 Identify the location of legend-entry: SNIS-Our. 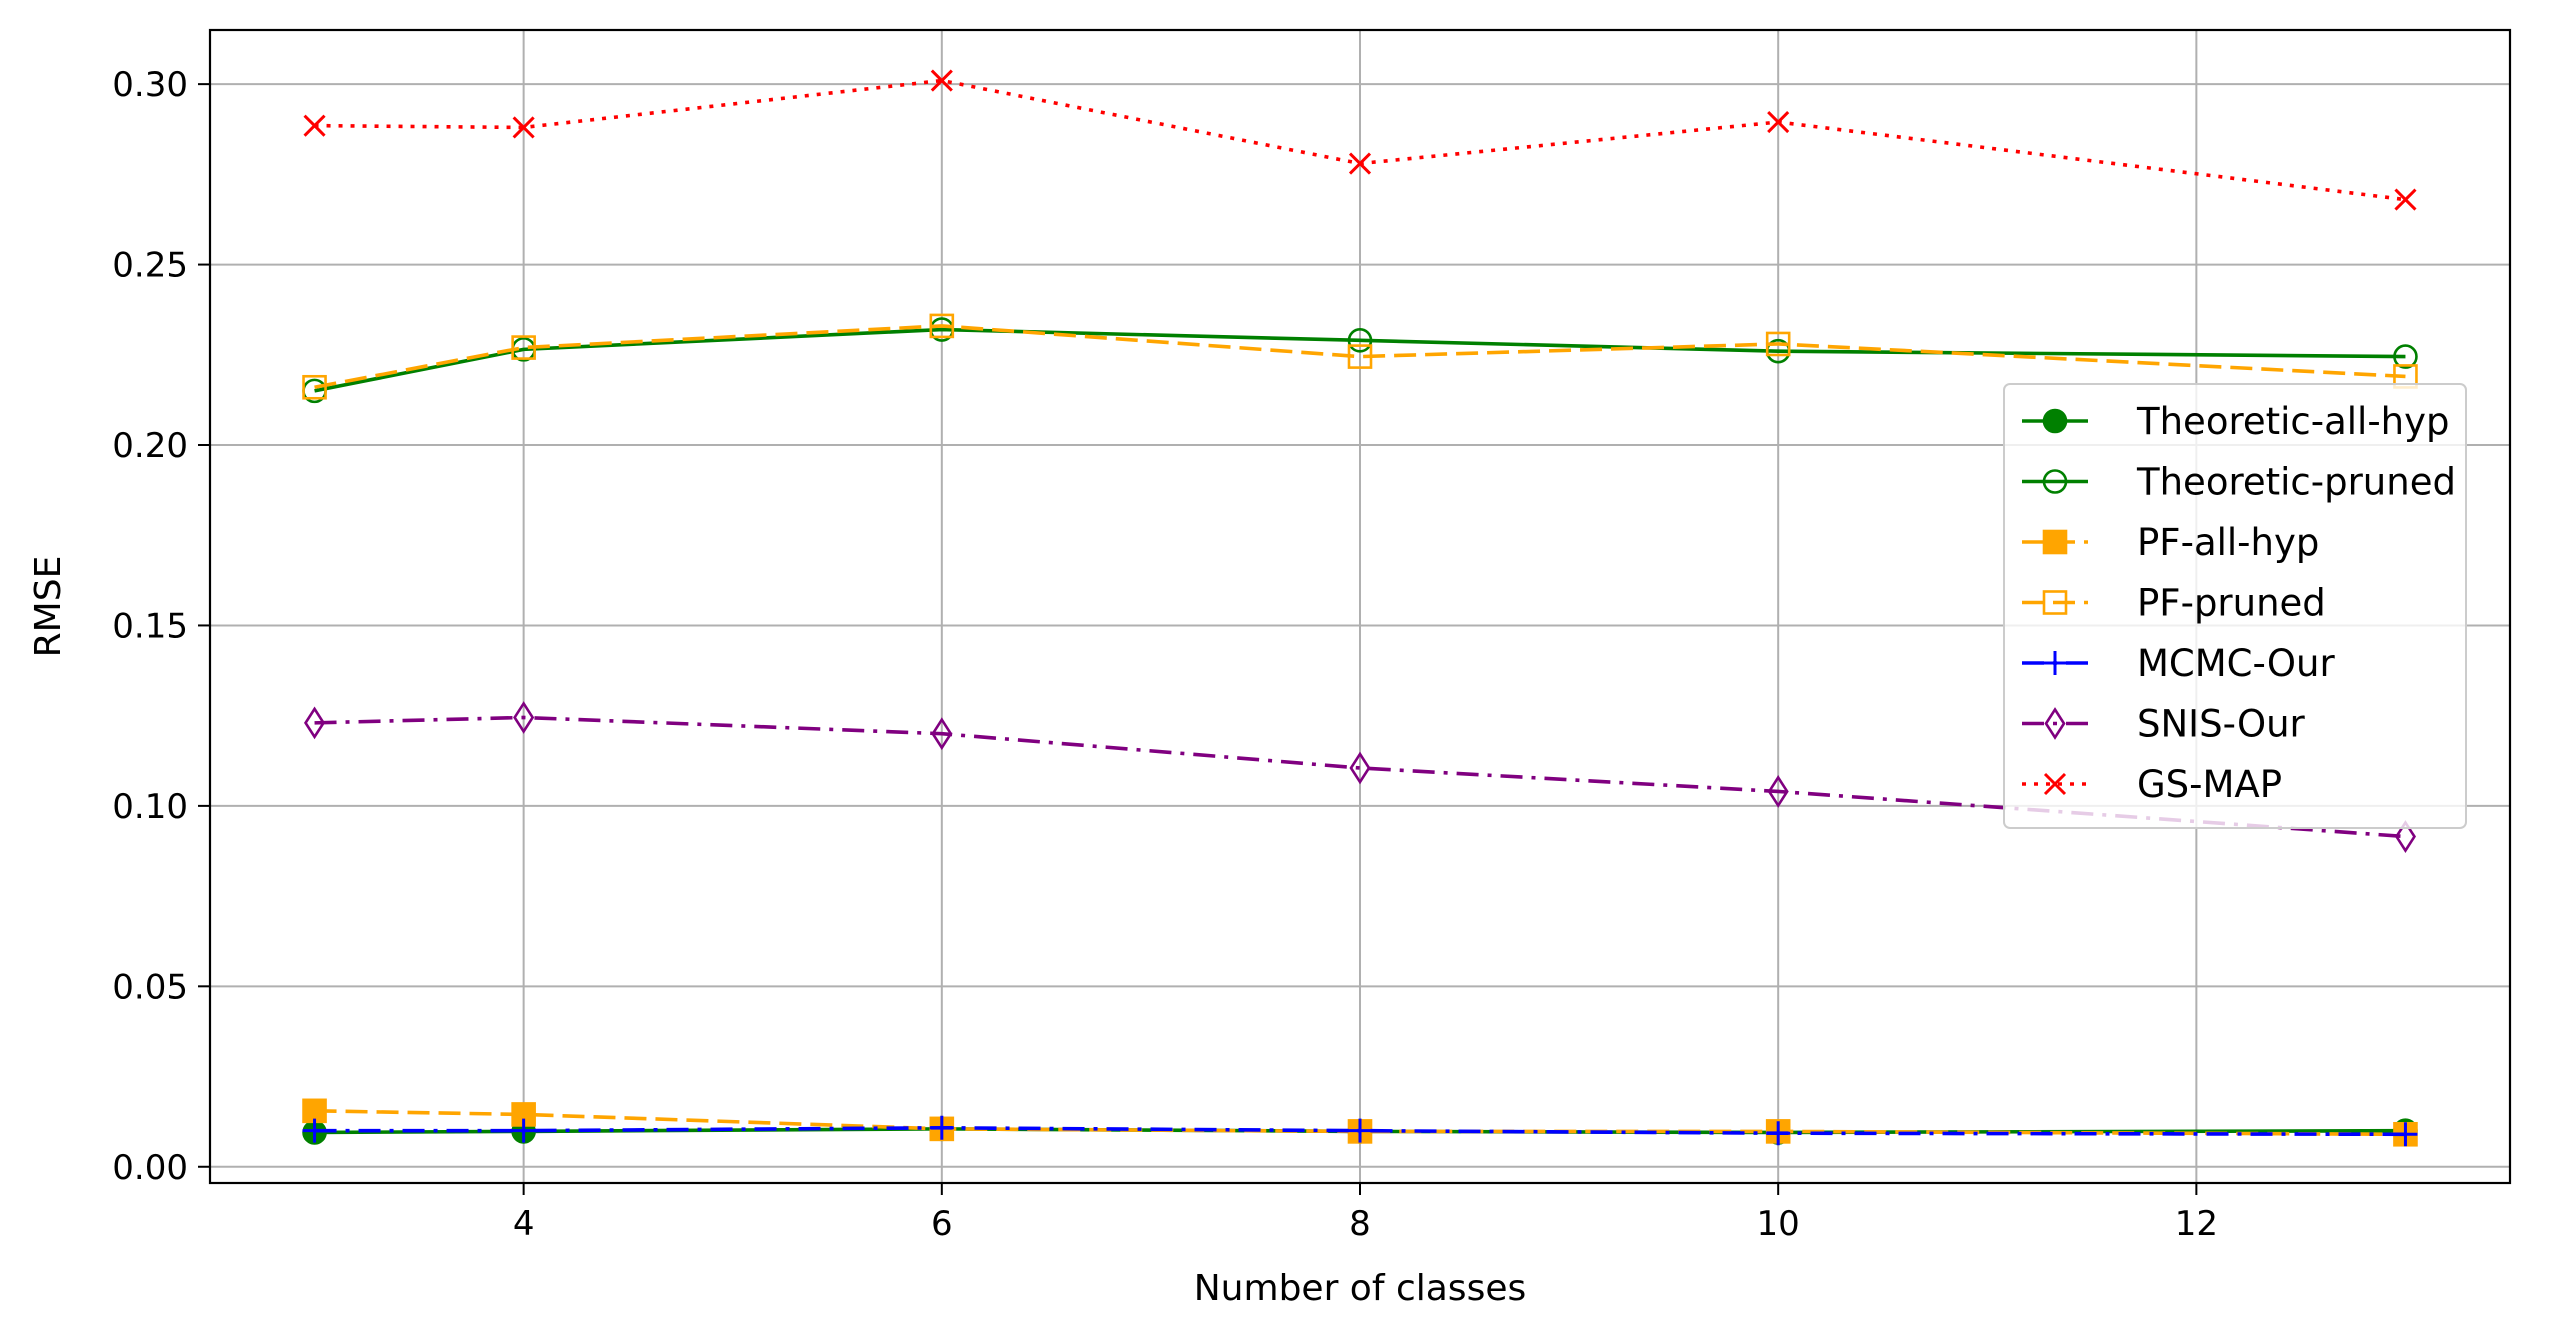
(2164, 724).